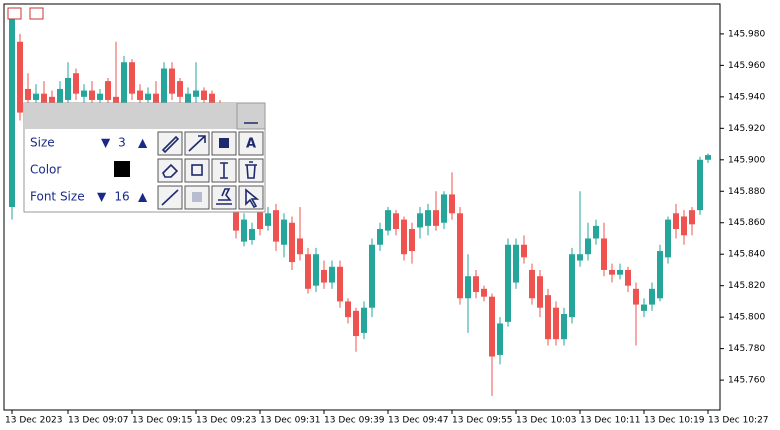  I want to click on x-tick-label: 13 Dec 09:55, so click(482, 421).